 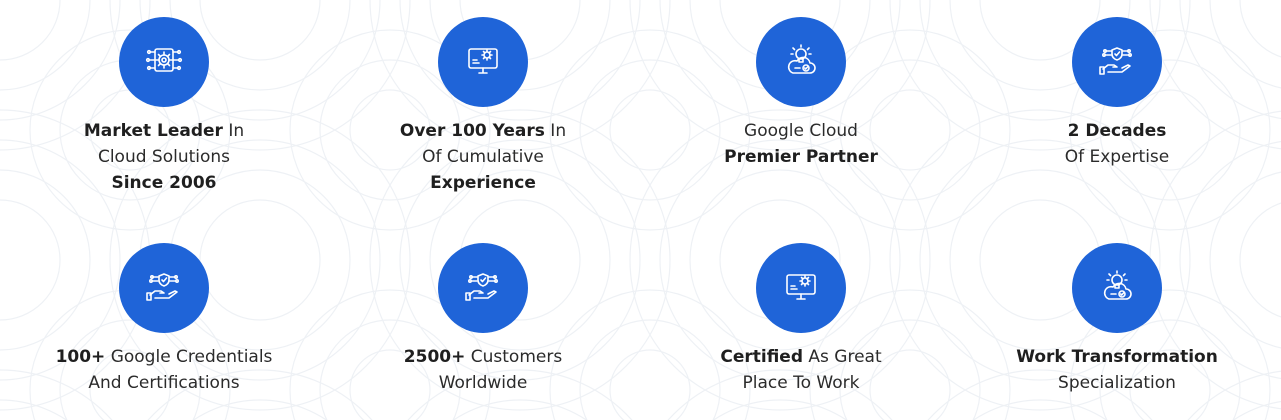 What do you see at coordinates (801, 144) in the screenshot?
I see `stat-label: Google Cloud Premier Partner` at bounding box center [801, 144].